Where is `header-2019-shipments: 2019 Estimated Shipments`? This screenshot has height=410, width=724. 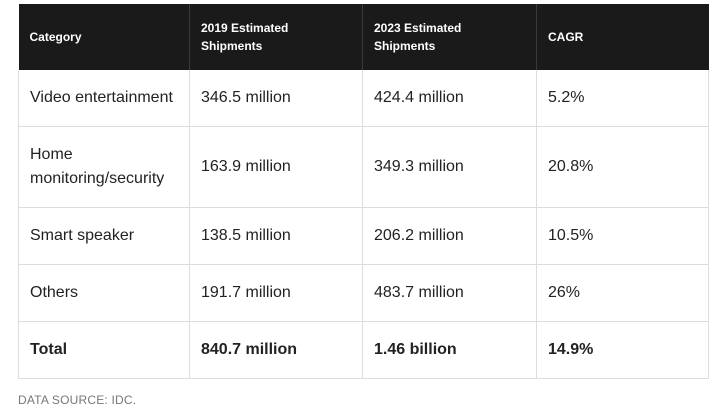 header-2019-shipments: 2019 Estimated Shipments is located at coordinates (276, 37).